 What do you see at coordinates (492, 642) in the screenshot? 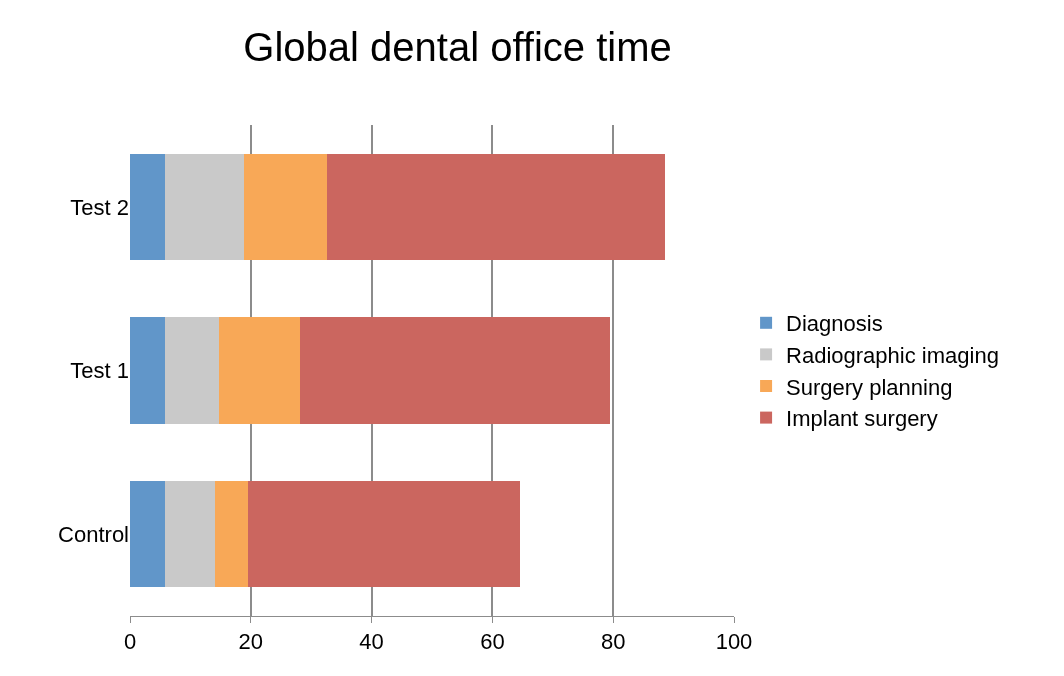
I see `x-tick-label: 60` at bounding box center [492, 642].